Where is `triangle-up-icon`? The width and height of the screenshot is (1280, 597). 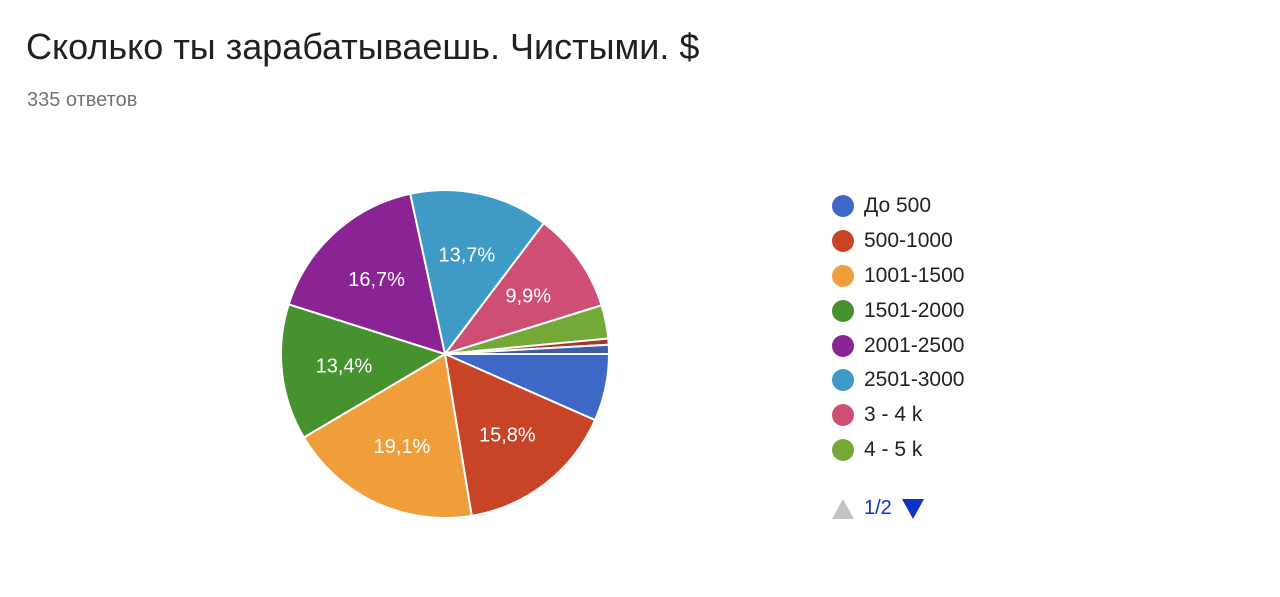
triangle-up-icon is located at coordinates (843, 508).